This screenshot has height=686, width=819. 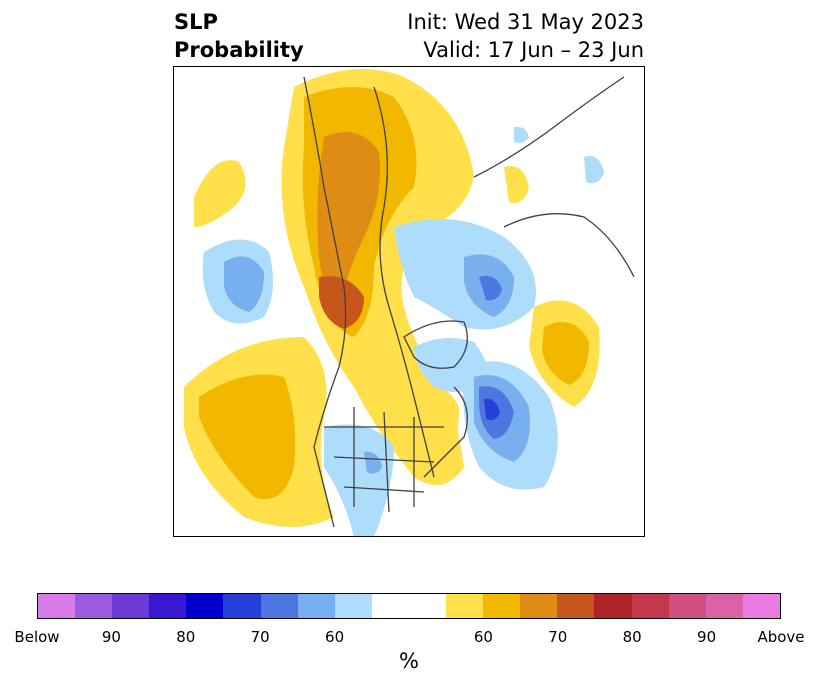 I want to click on map-title-left: SLP Probability, so click(x=239, y=36).